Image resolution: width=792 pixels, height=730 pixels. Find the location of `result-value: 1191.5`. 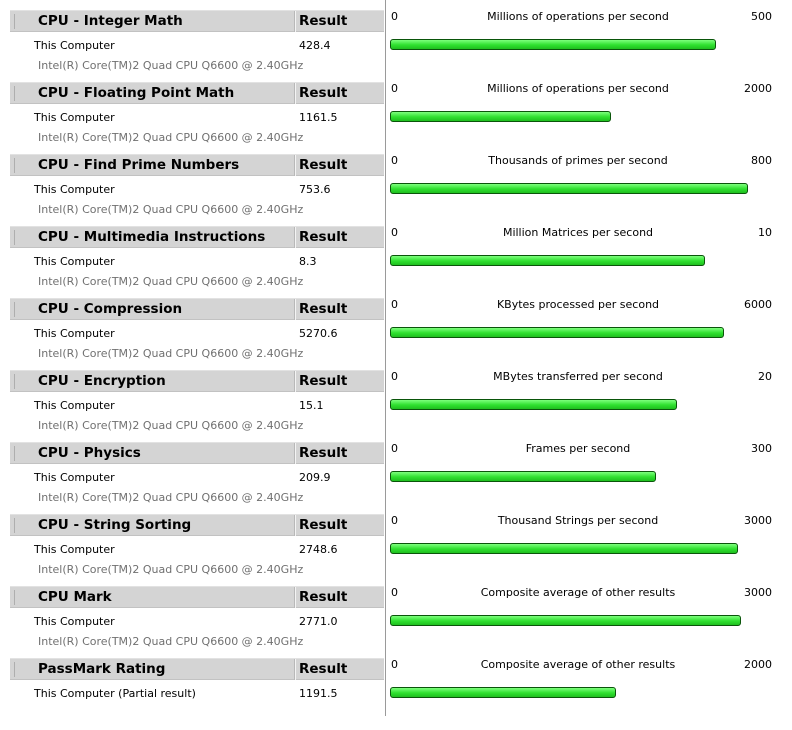

result-value: 1191.5 is located at coordinates (318, 693).